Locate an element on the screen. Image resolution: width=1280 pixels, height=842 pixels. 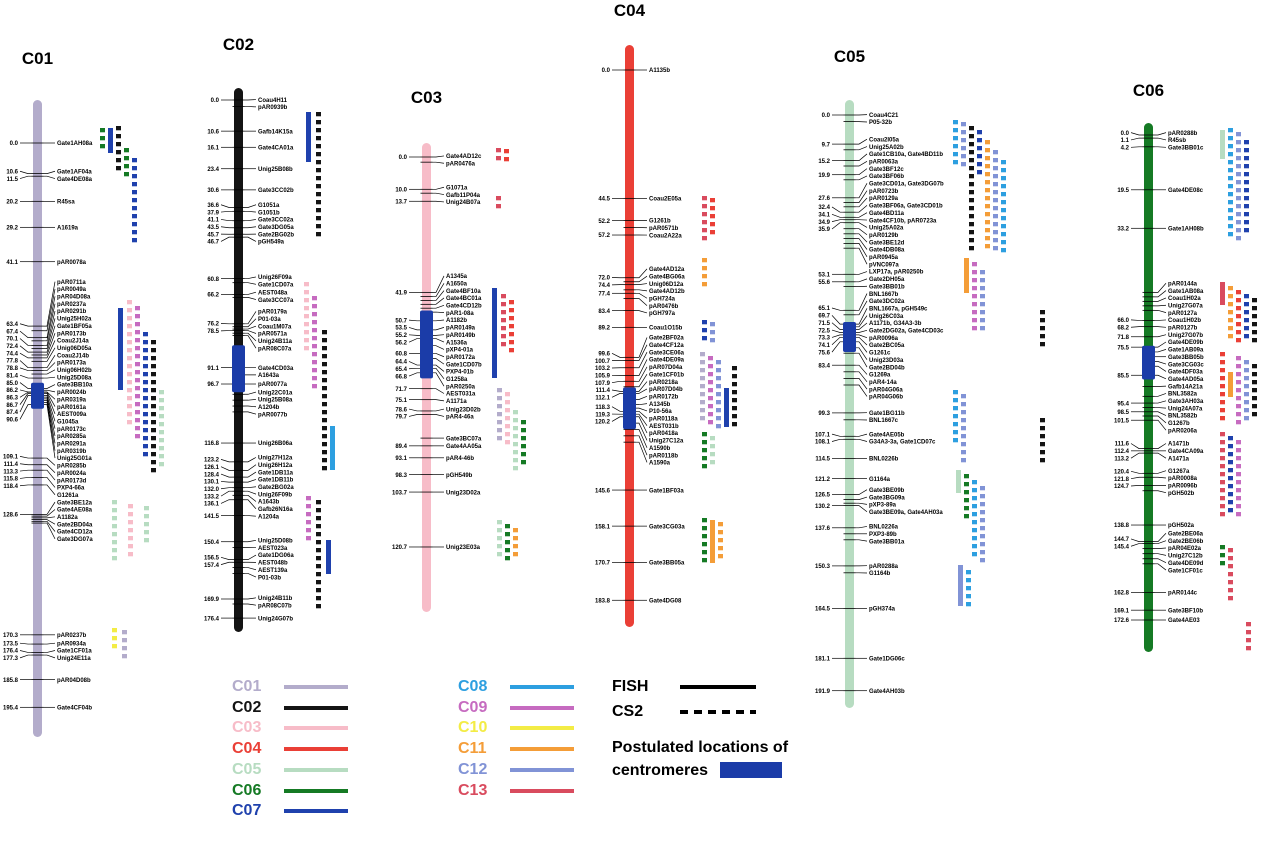
position-label: 33.2 is located at coordinates (1123, 229).